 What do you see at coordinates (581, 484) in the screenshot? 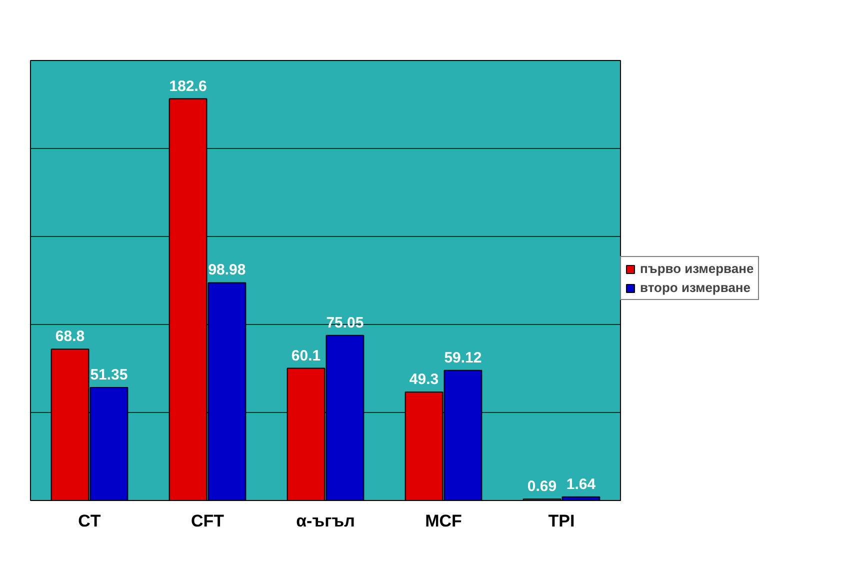
I see `data-label: 1.64` at bounding box center [581, 484].